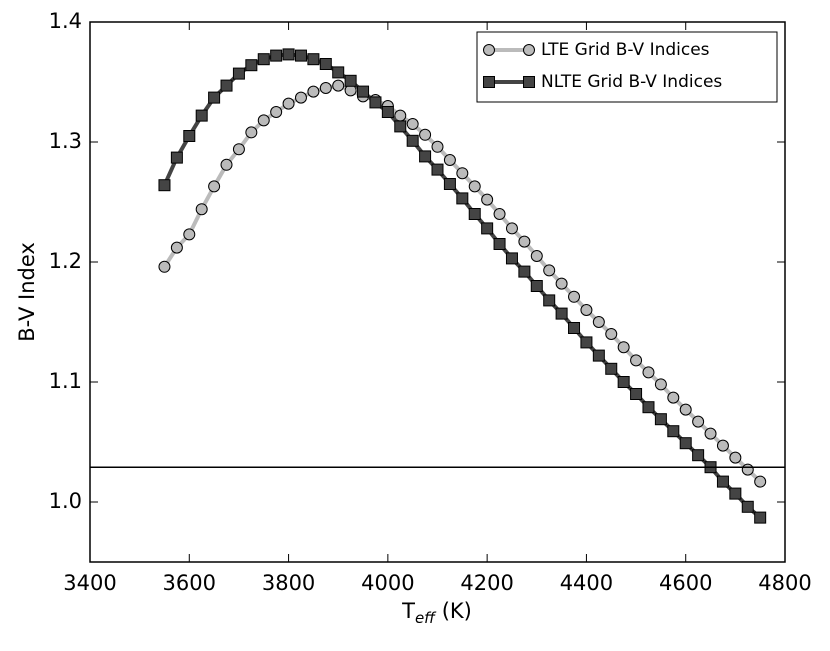 The image size is (830, 651). Describe the element at coordinates (408, 611) in the screenshot. I see `x-label-main: T` at that location.